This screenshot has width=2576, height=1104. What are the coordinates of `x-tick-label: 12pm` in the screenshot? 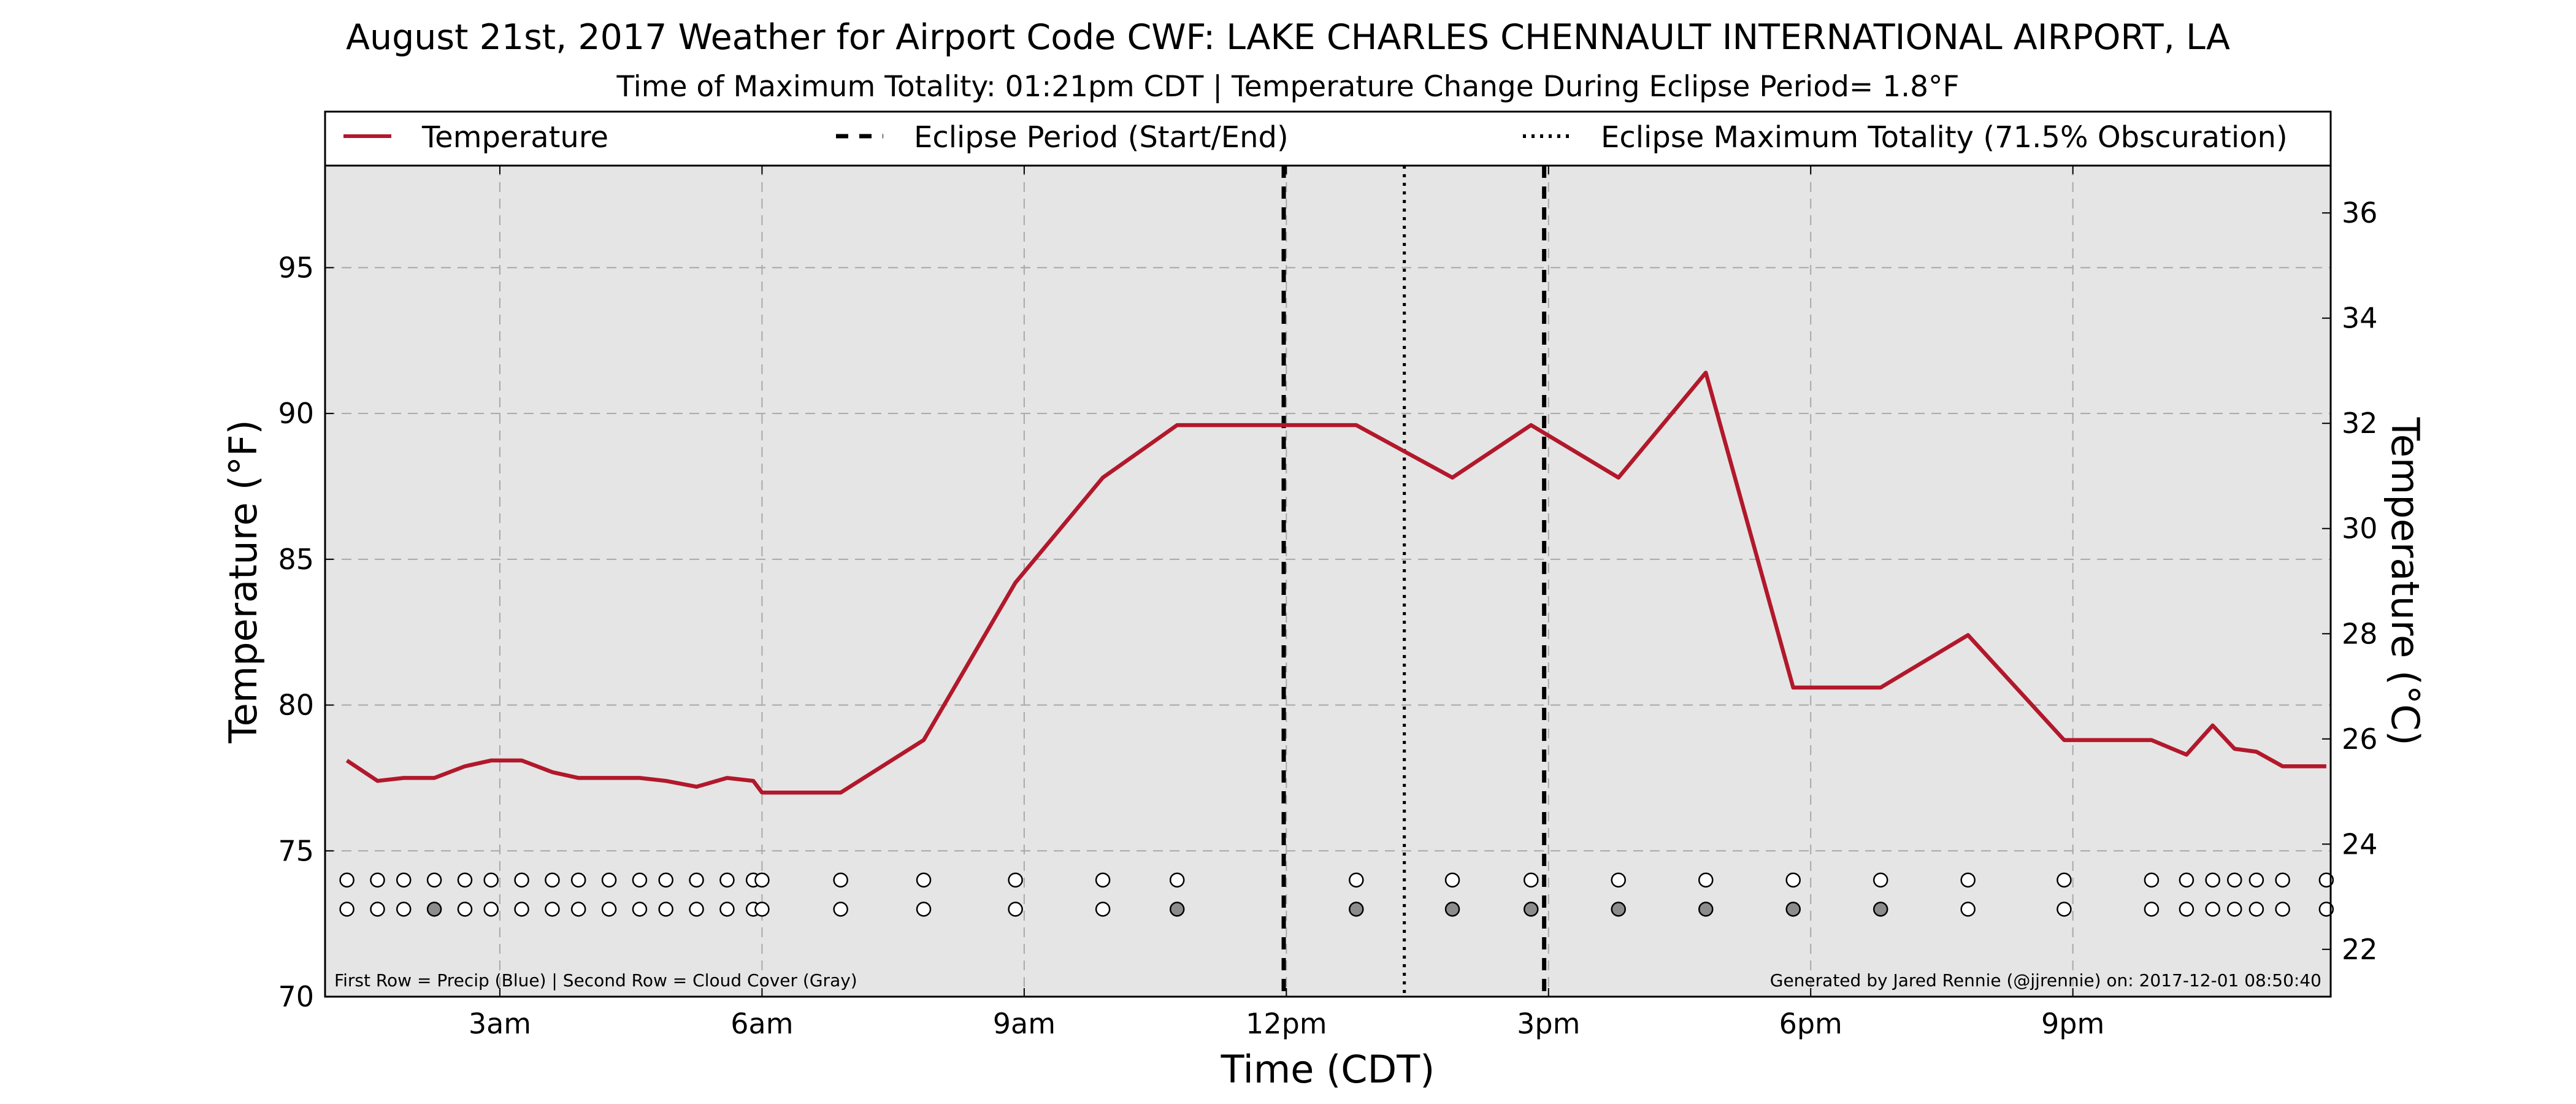 It's located at (1286, 1023).